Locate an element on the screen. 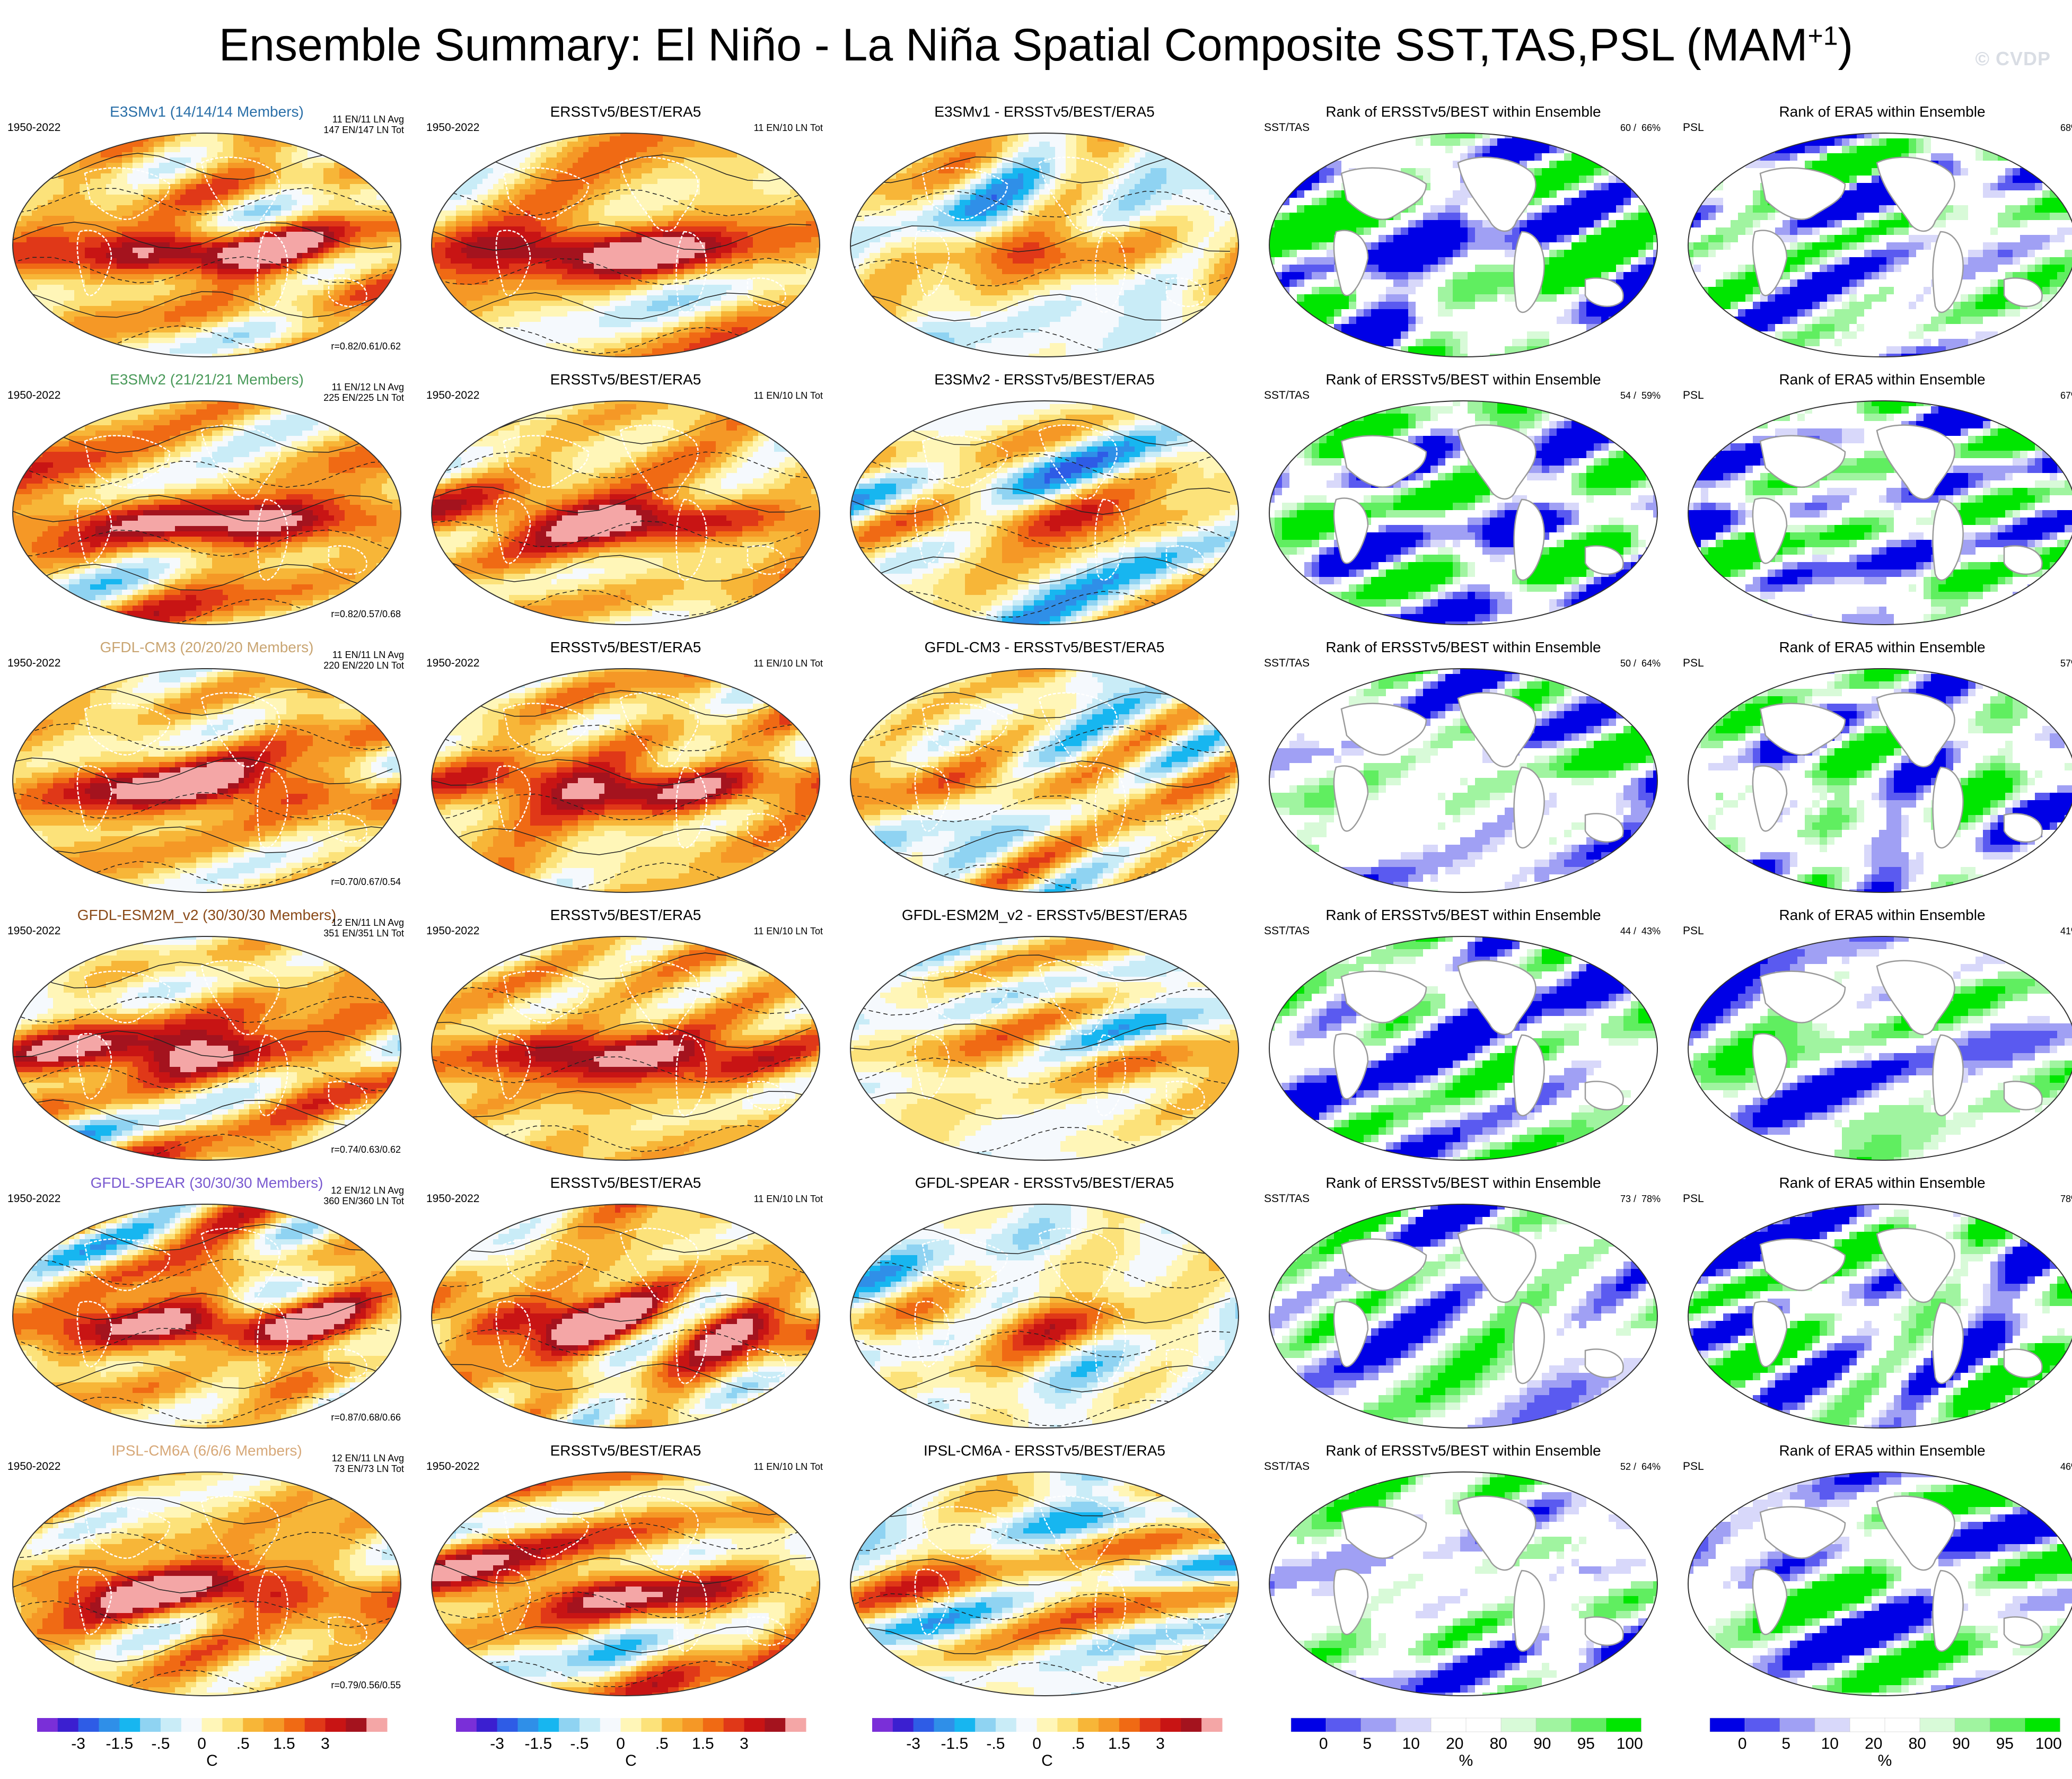  colorbar-unit: % is located at coordinates (1466, 1760).